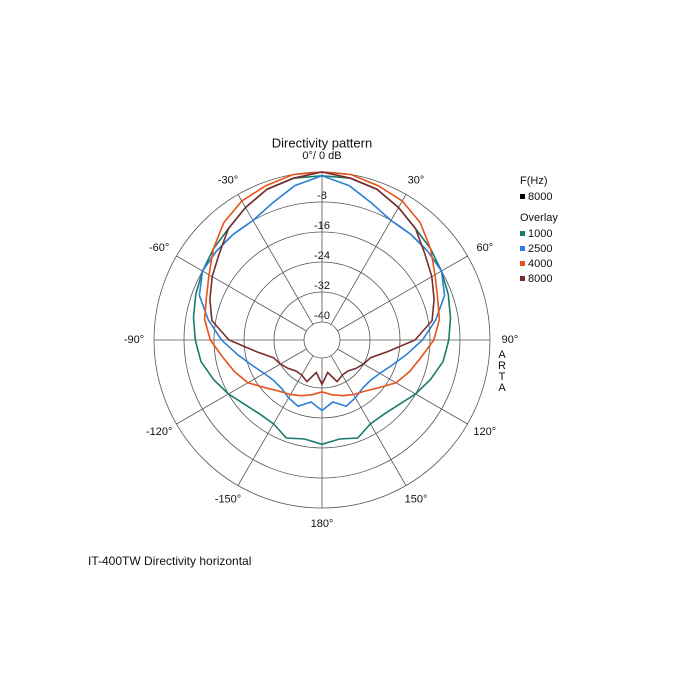 The height and width of the screenshot is (700, 700). I want to click on theta-tick-label: -60°, so click(159, 248).